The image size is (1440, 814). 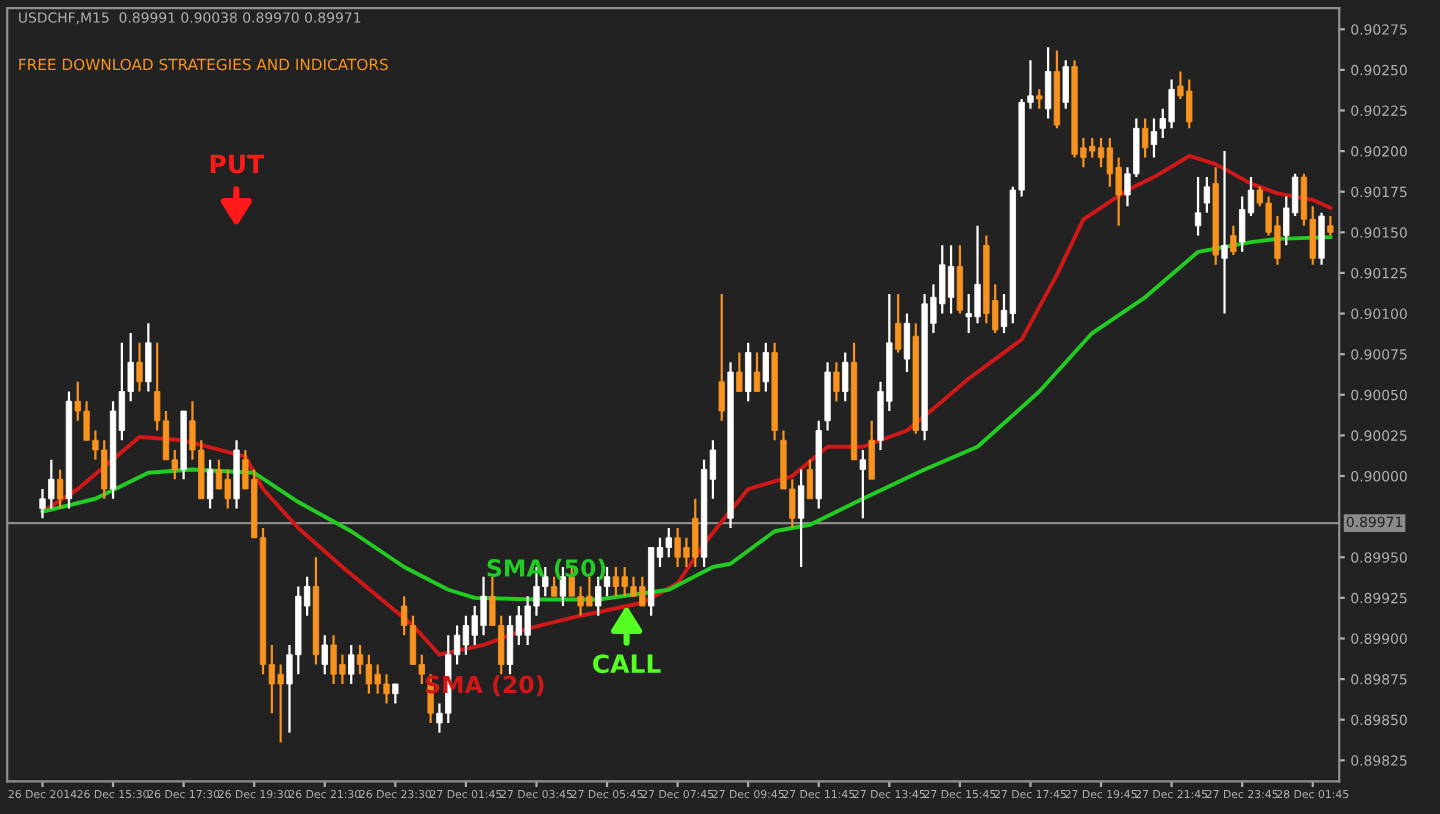 What do you see at coordinates (546, 569) in the screenshot?
I see `series-label: SMA (50)` at bounding box center [546, 569].